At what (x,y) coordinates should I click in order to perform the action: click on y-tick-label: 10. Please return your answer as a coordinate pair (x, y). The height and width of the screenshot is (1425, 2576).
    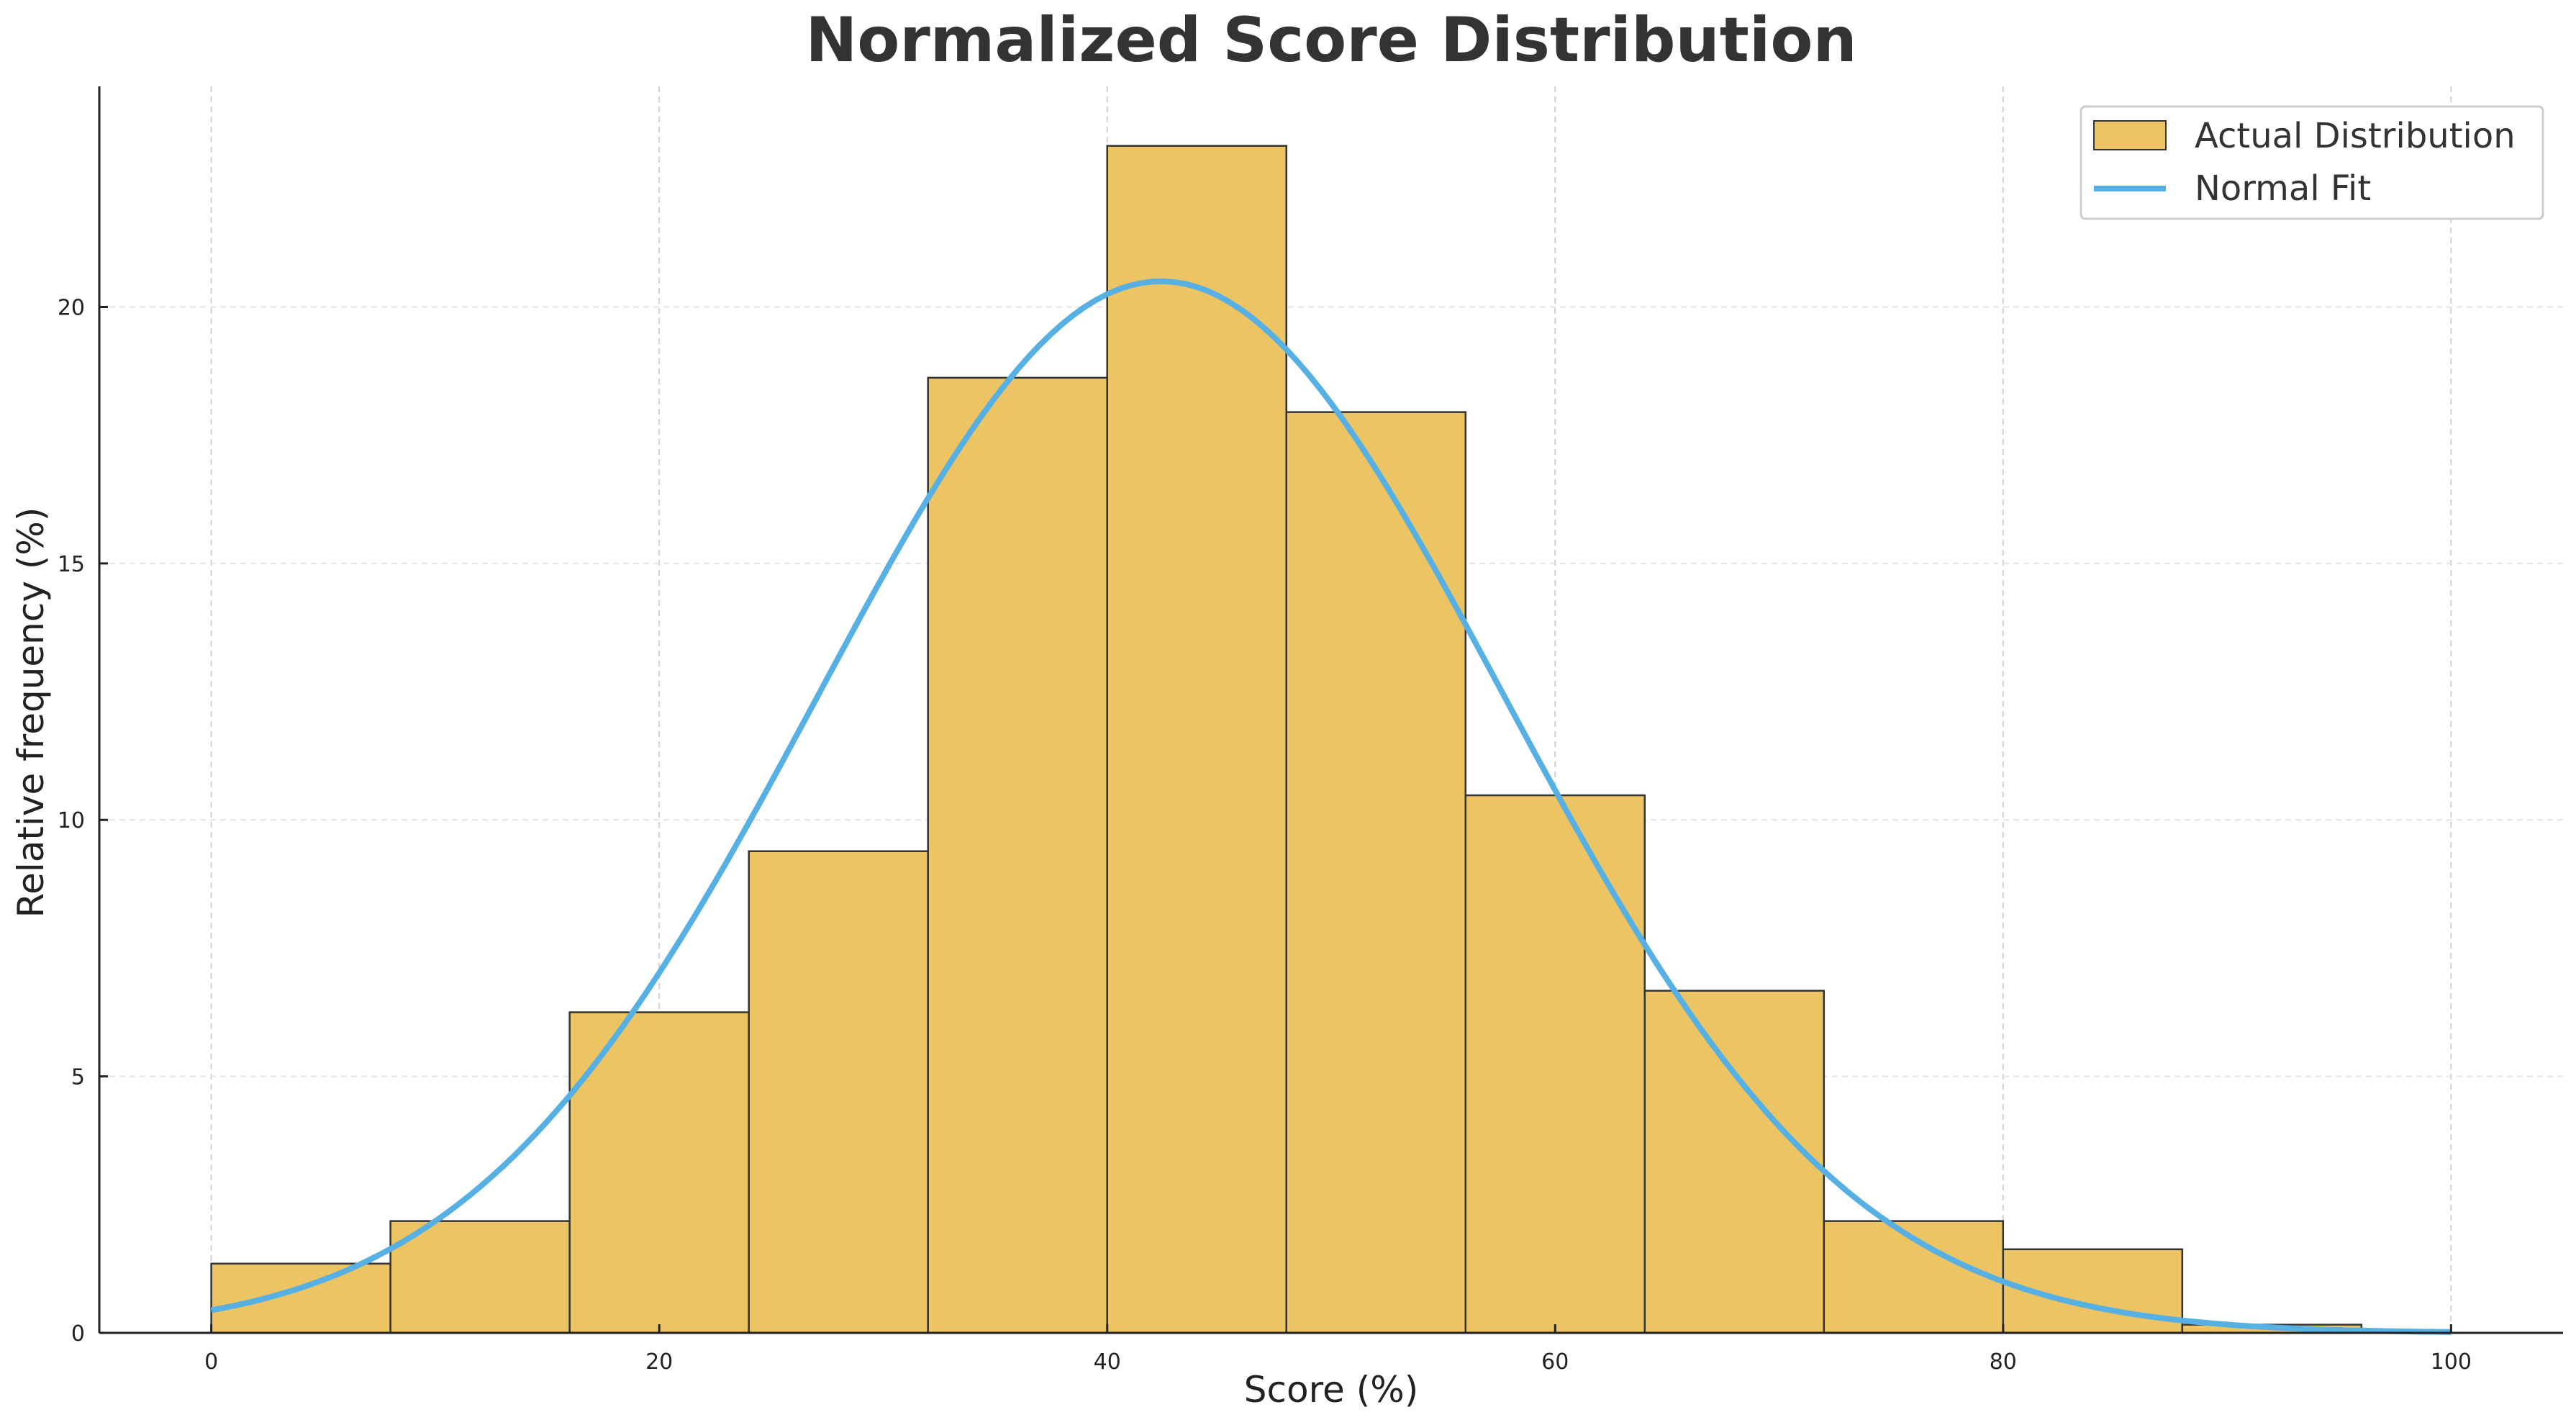
    Looking at the image, I should click on (71, 820).